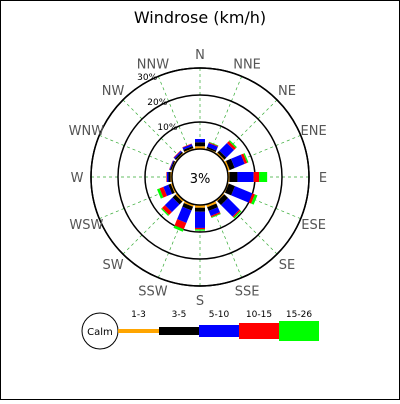  Describe the element at coordinates (137, 150) in the screenshot. I see `spoke-line-wnw` at that location.